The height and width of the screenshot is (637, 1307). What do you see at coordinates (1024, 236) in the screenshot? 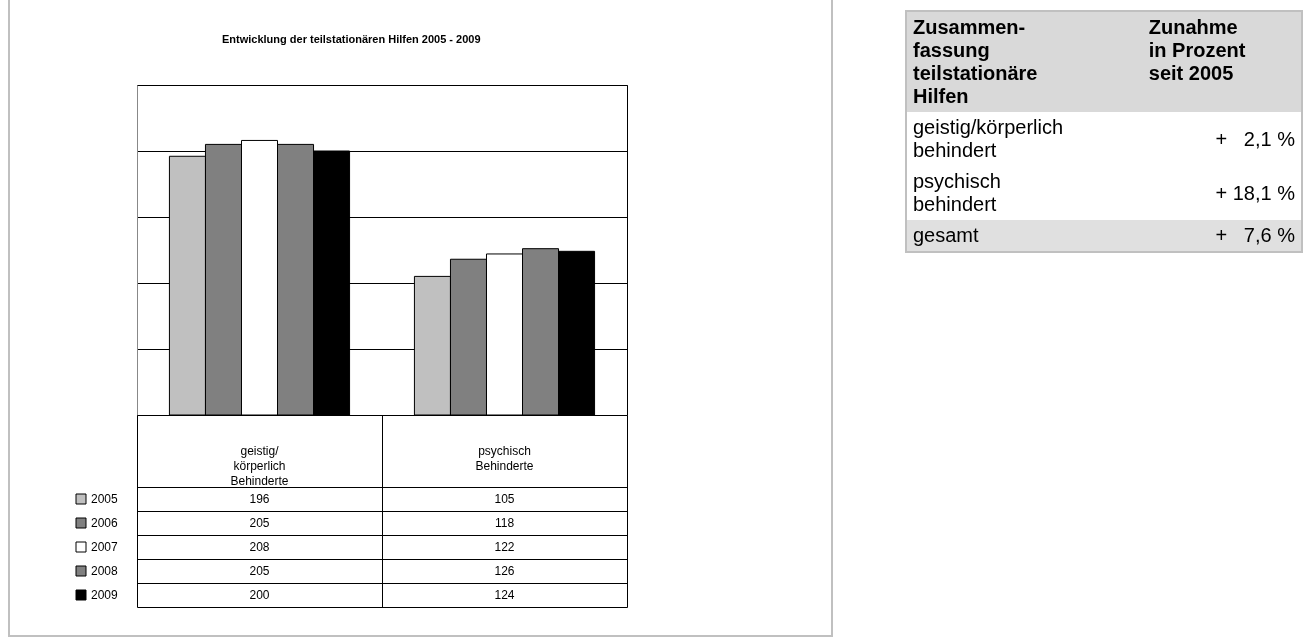
I see `text: gesamt` at bounding box center [1024, 236].